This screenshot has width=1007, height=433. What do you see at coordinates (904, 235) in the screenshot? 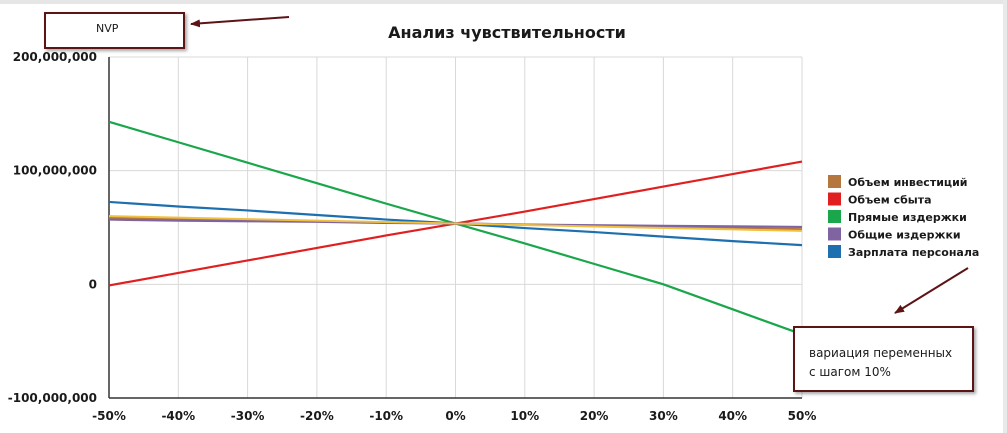
I see `legend-label: Общие издержки` at bounding box center [904, 235].